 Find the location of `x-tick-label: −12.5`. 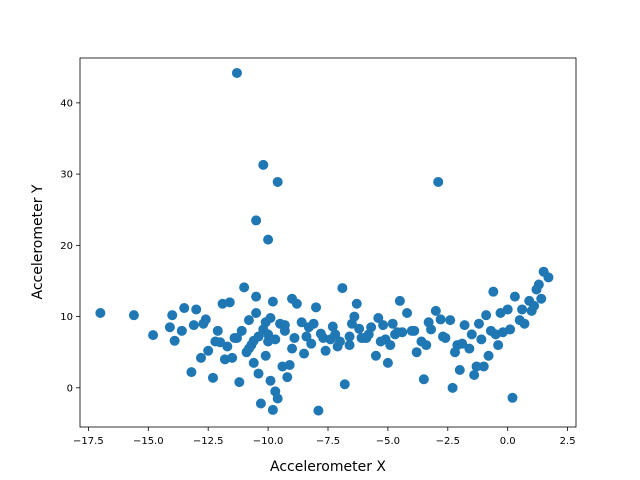

x-tick-label: −12.5 is located at coordinates (208, 441).